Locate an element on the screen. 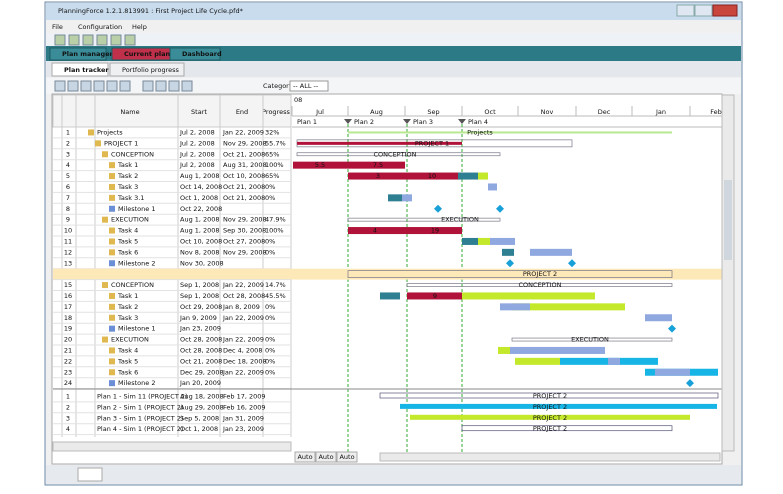  menu-item: File is located at coordinates (57, 27).